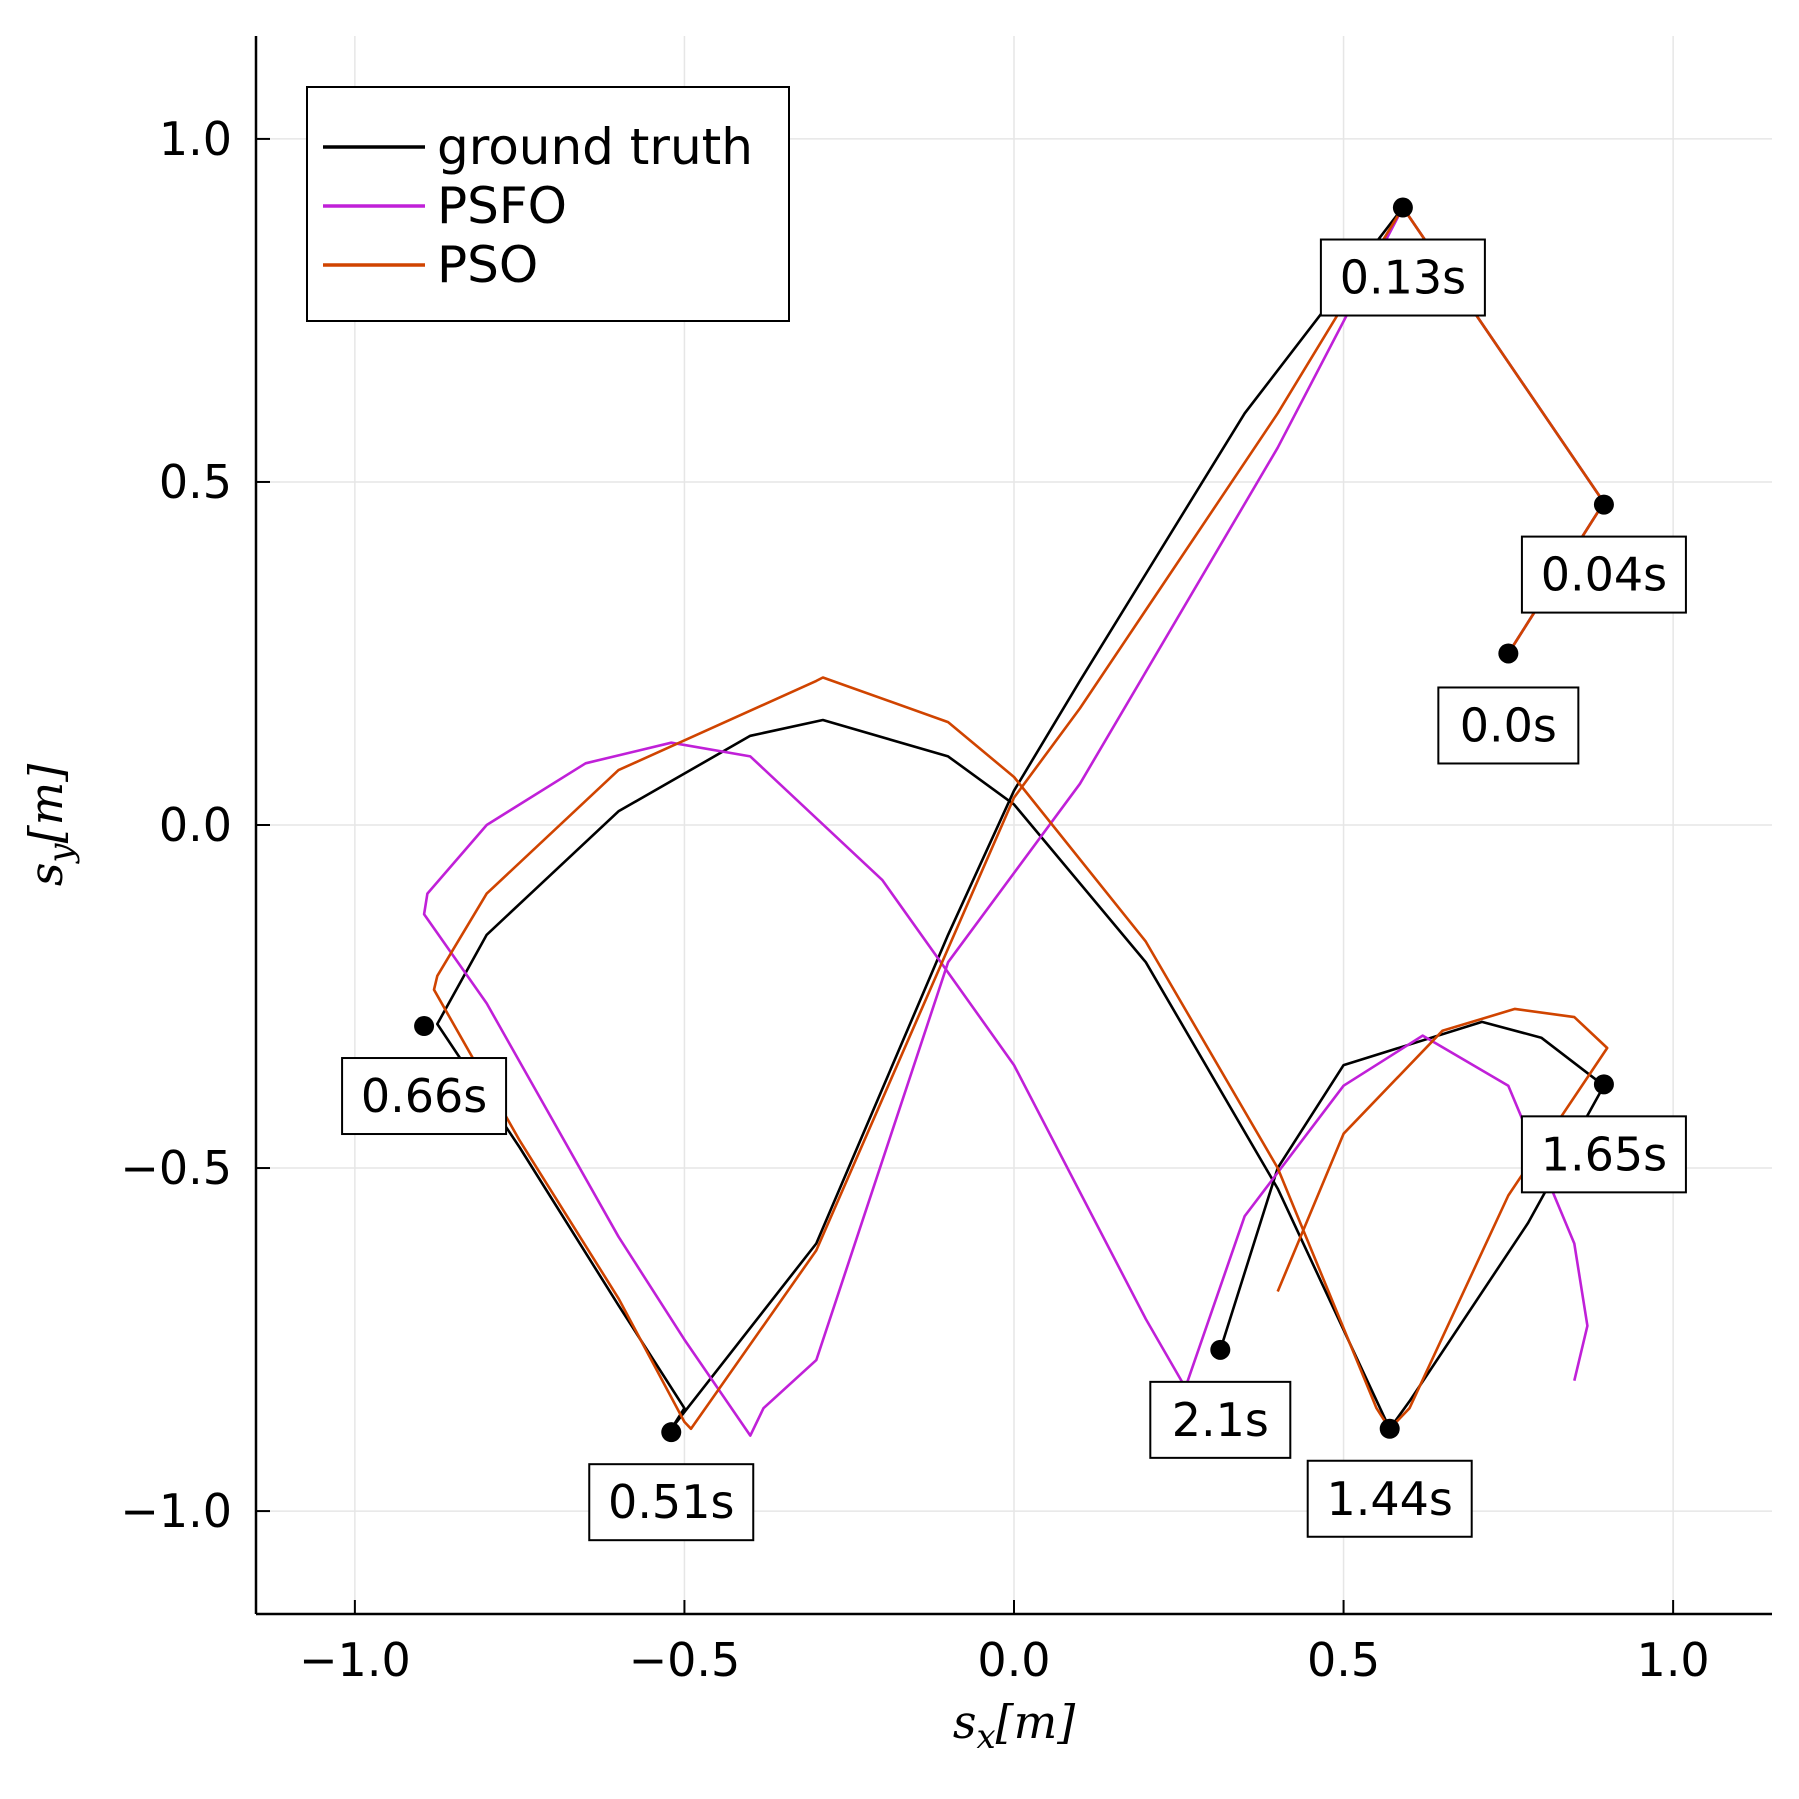 Image resolution: width=1799 pixels, height=1799 pixels. I want to click on x-tick-label: −0.5, so click(685, 1660).